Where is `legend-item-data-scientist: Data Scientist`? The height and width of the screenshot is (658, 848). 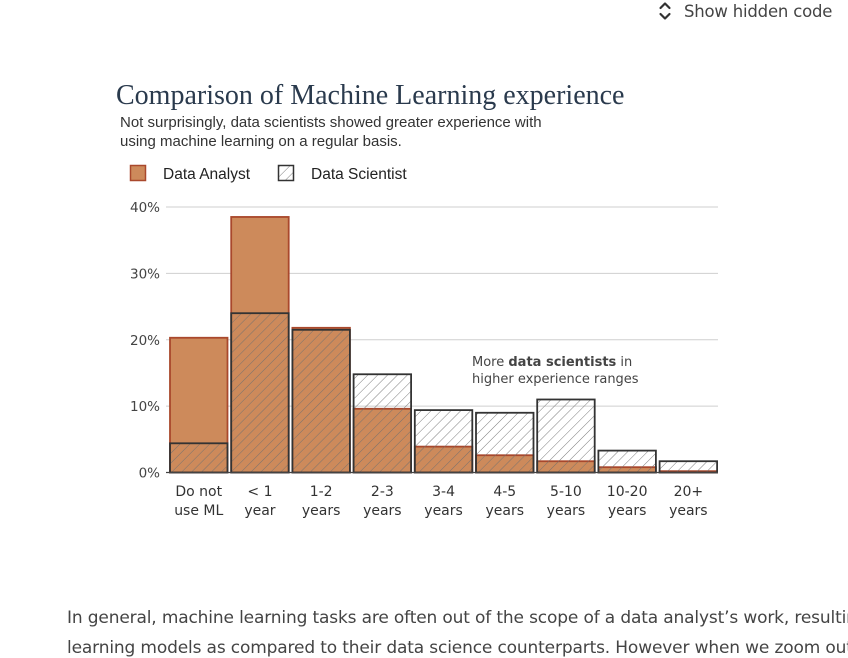
legend-item-data-scientist: Data Scientist is located at coordinates (342, 174).